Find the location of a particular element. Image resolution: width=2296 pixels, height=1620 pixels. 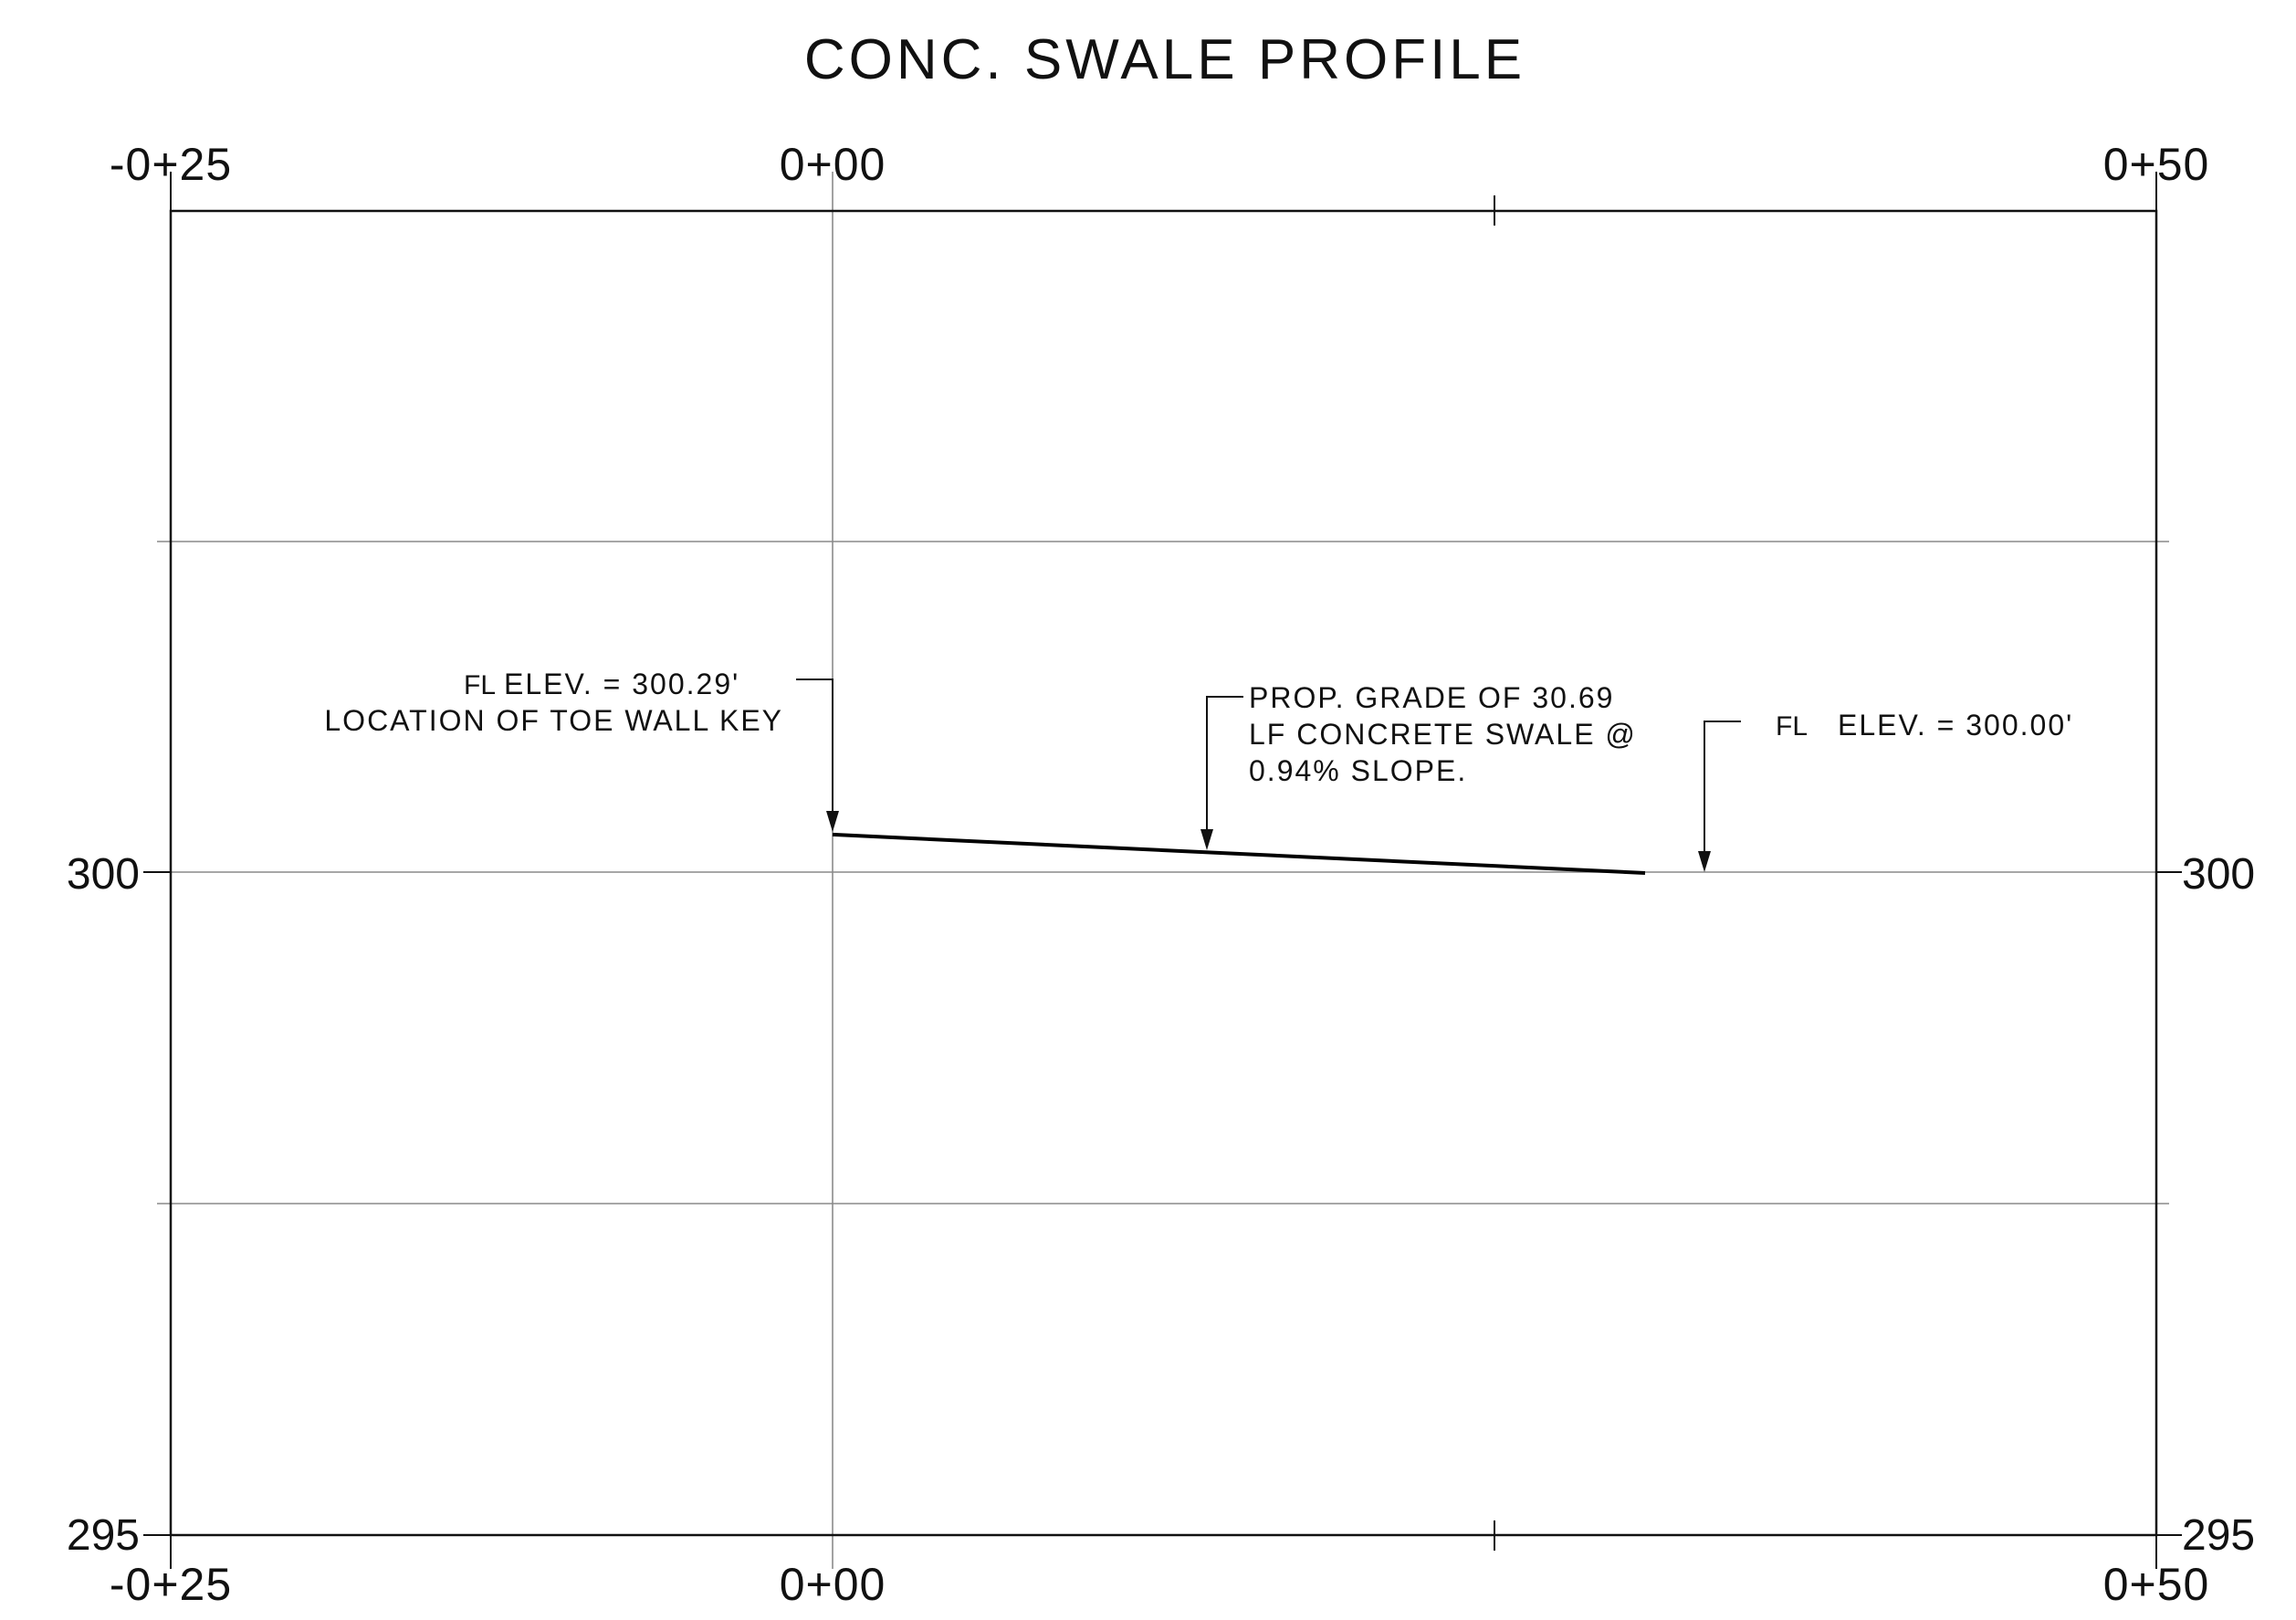

swale-profile-line is located at coordinates (1239, 853).